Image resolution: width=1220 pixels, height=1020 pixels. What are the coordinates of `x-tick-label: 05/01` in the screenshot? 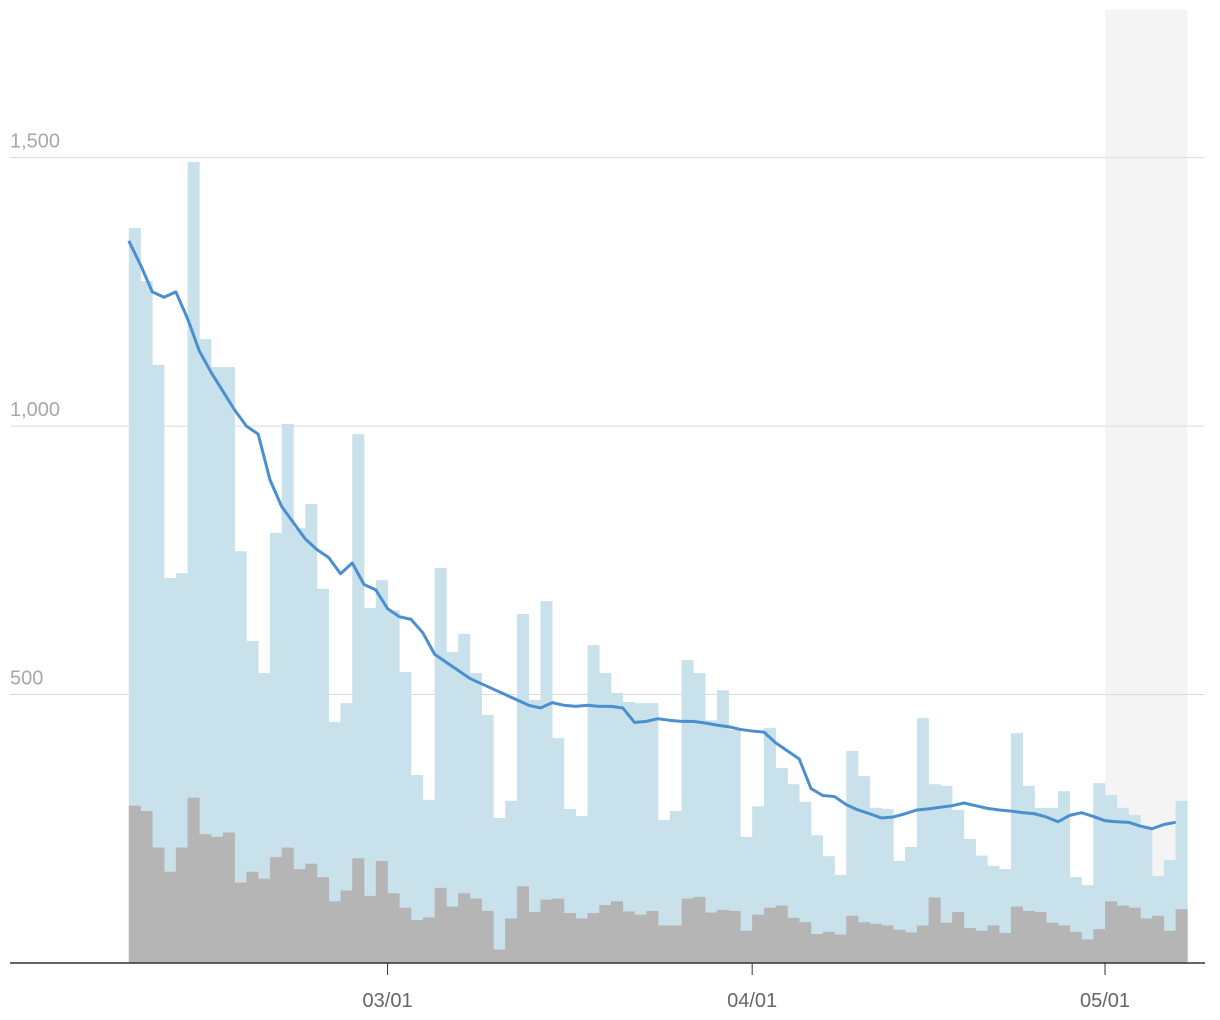 It's located at (1105, 1001).